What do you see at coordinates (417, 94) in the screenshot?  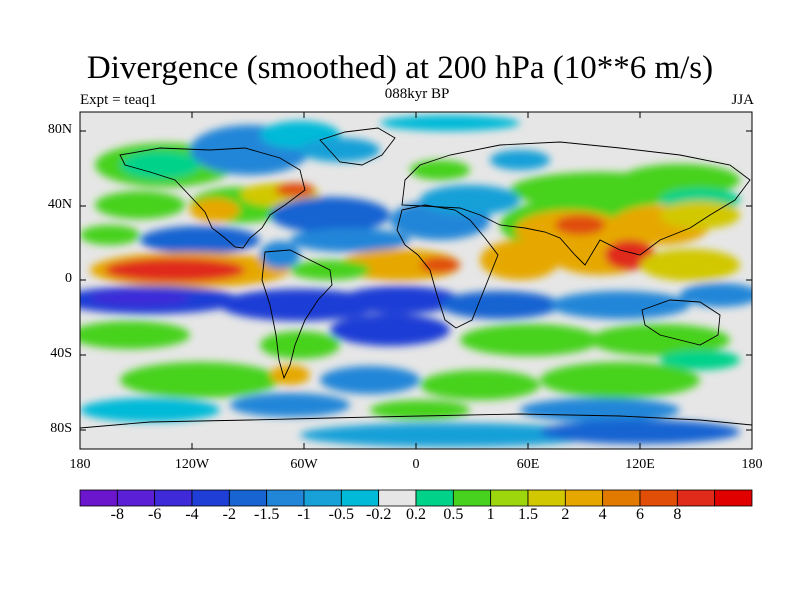 I see `period-label: 088kyr BP` at bounding box center [417, 94].